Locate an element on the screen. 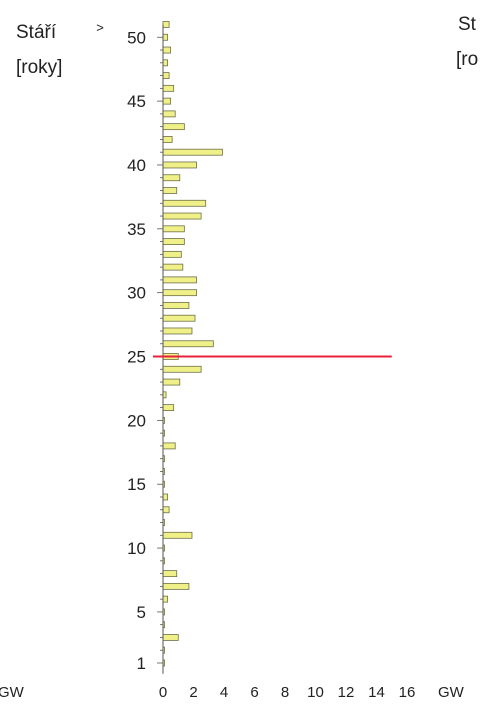  bar-series is located at coordinates (192, 344).